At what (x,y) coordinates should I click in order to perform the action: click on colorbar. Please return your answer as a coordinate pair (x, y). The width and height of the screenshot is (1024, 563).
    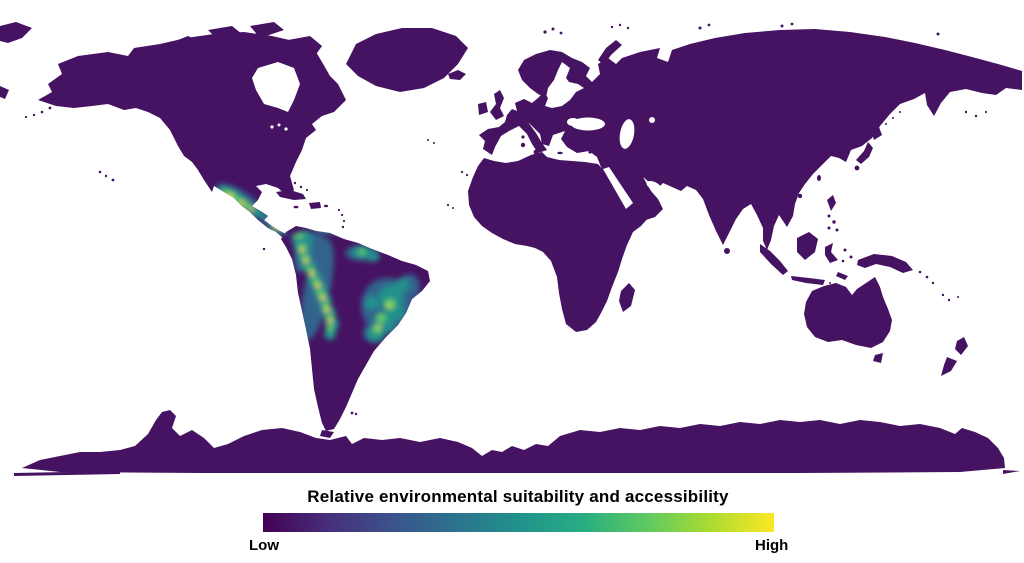
    Looking at the image, I should click on (518, 522).